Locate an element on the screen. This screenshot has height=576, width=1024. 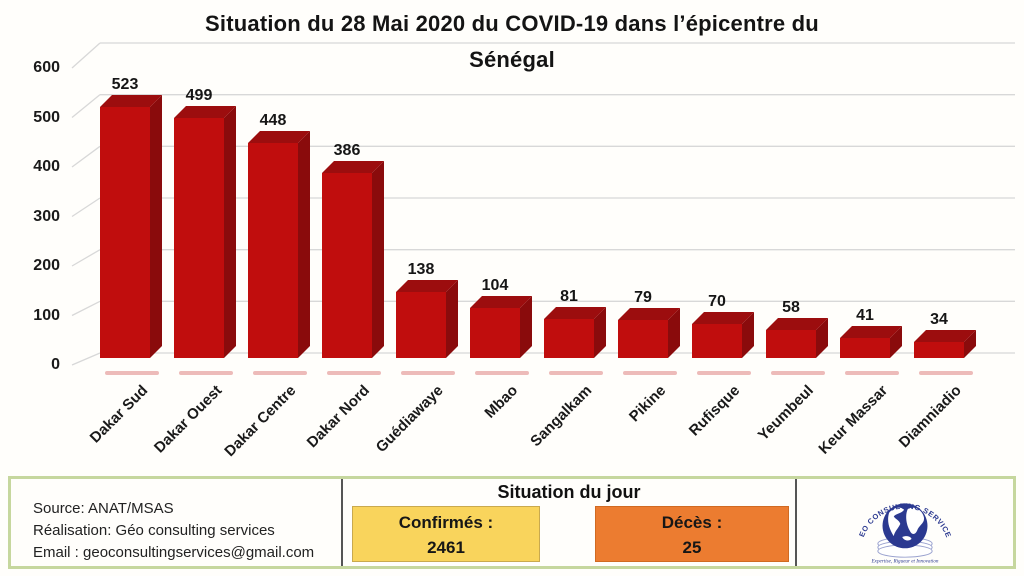
y-axis-tick-400: 400 is located at coordinates (46, 166).